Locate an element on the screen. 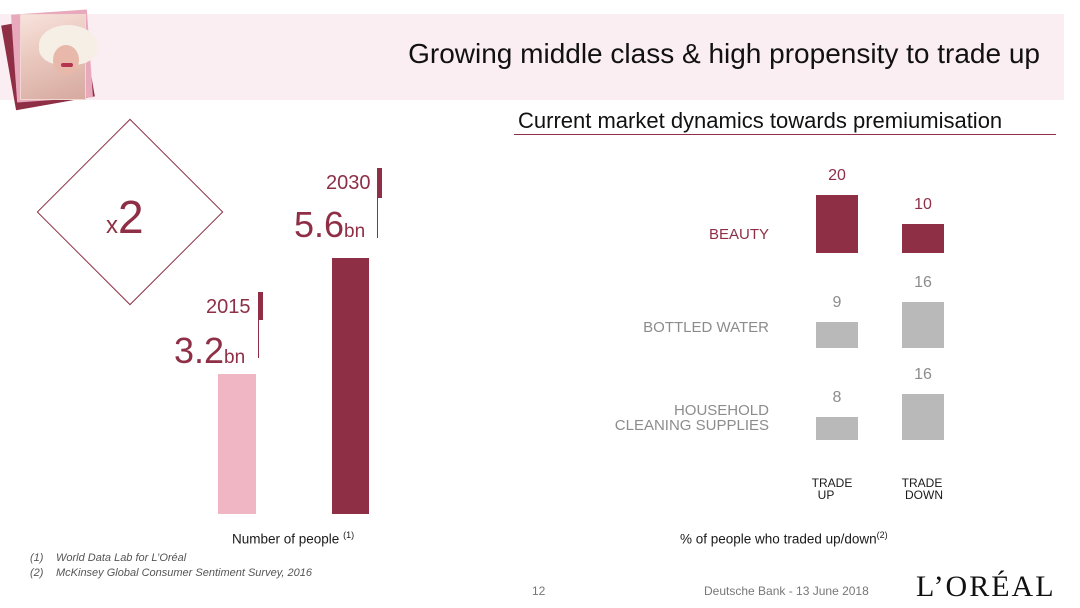  category-household-line1: HOUSEHOLD is located at coordinates (721, 410).